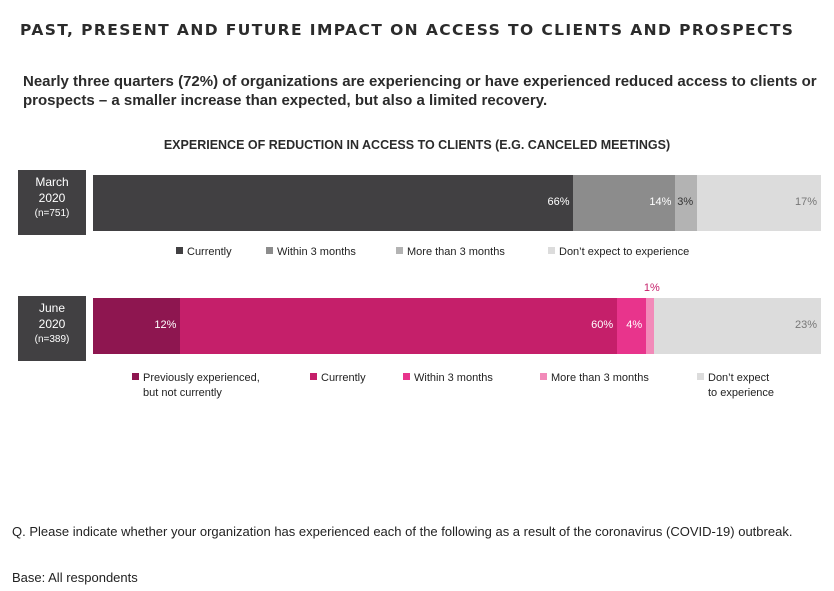 The image size is (834, 591). What do you see at coordinates (182, 393) in the screenshot?
I see `legend-label-line2: but not currently` at bounding box center [182, 393].